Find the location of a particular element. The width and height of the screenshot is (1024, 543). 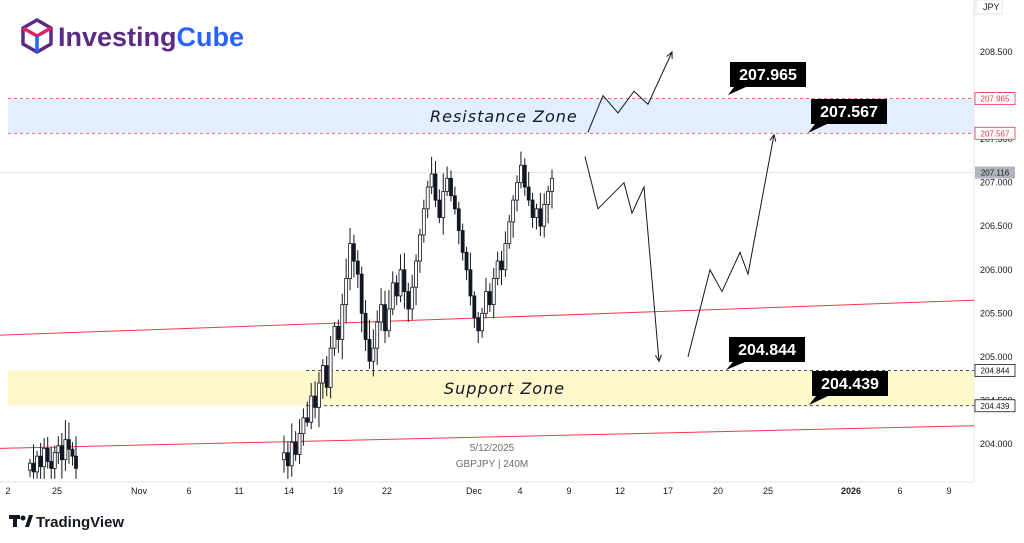

price-tick-label: 206.500 is located at coordinates (996, 226).